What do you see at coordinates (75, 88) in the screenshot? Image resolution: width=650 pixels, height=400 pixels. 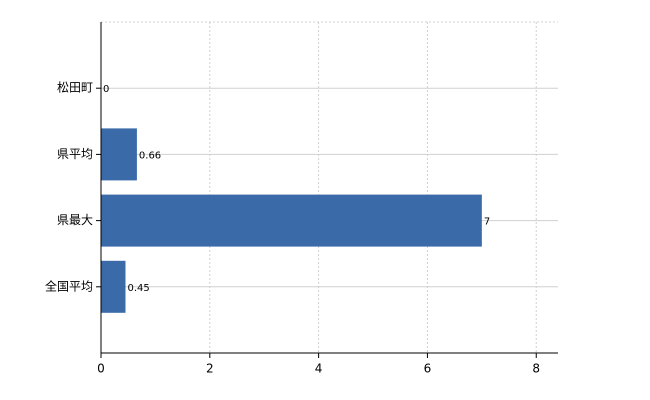 I see `y-tick-label: 松田町` at bounding box center [75, 88].